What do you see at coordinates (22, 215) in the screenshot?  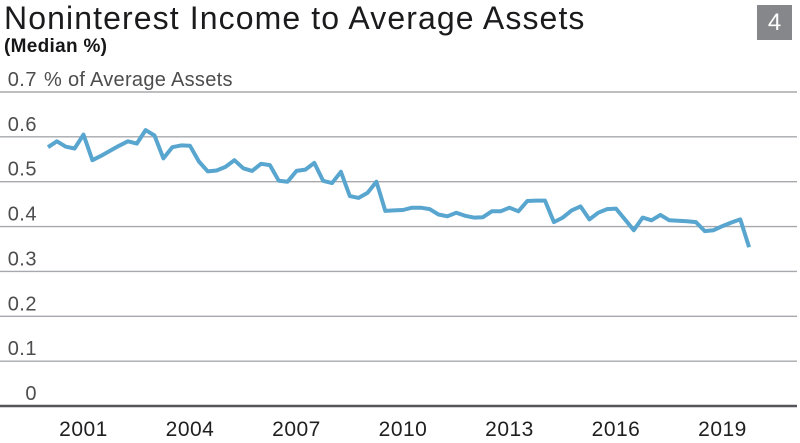 I see `y-tick-label: 0.4` at bounding box center [22, 215].